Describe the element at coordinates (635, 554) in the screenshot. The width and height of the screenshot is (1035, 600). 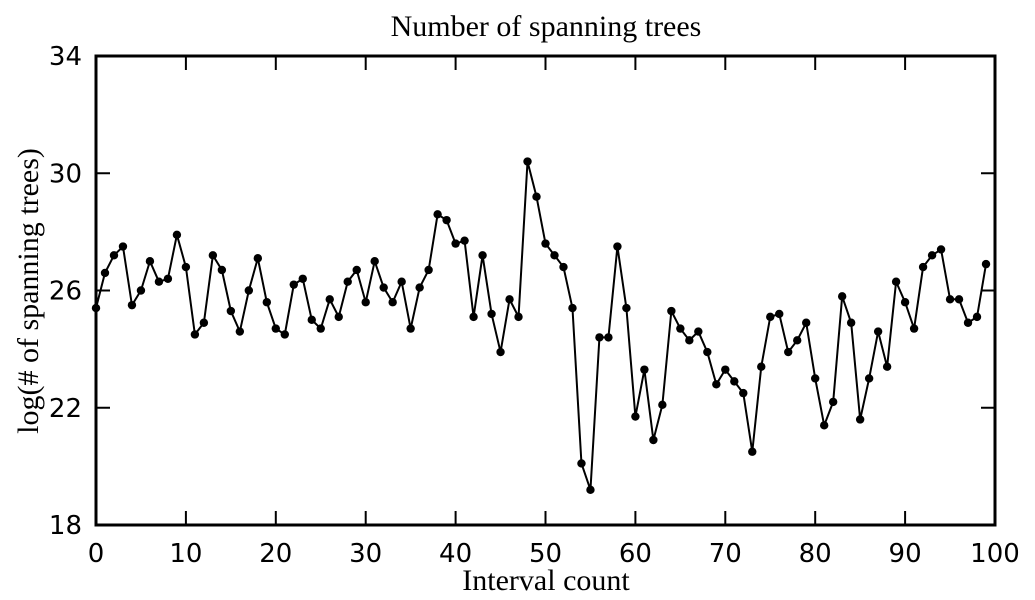
I see `x-tick-label: 60` at that location.